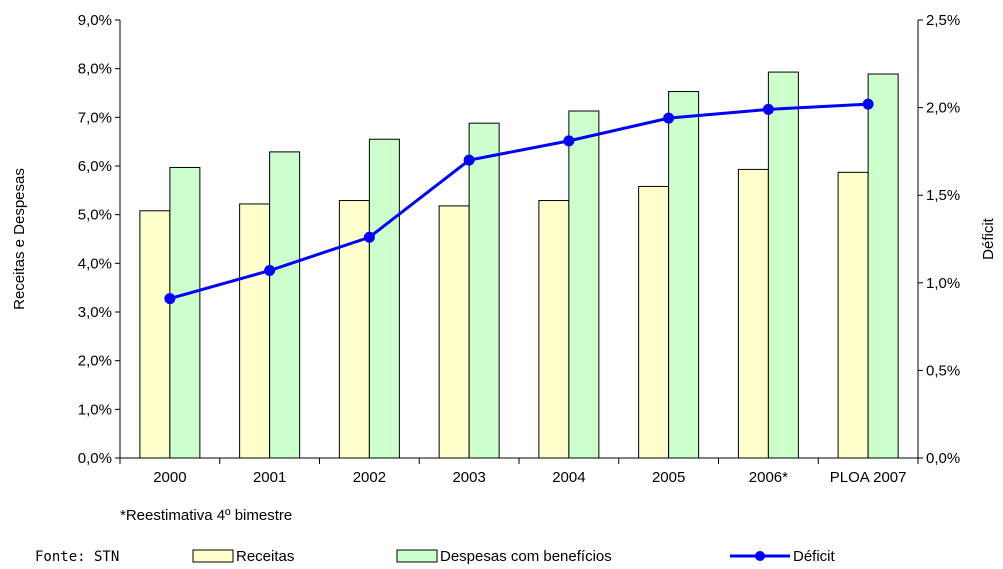 The image size is (1003, 569). What do you see at coordinates (169, 477) in the screenshot?
I see `x-tick-label-2000: 2000` at bounding box center [169, 477].